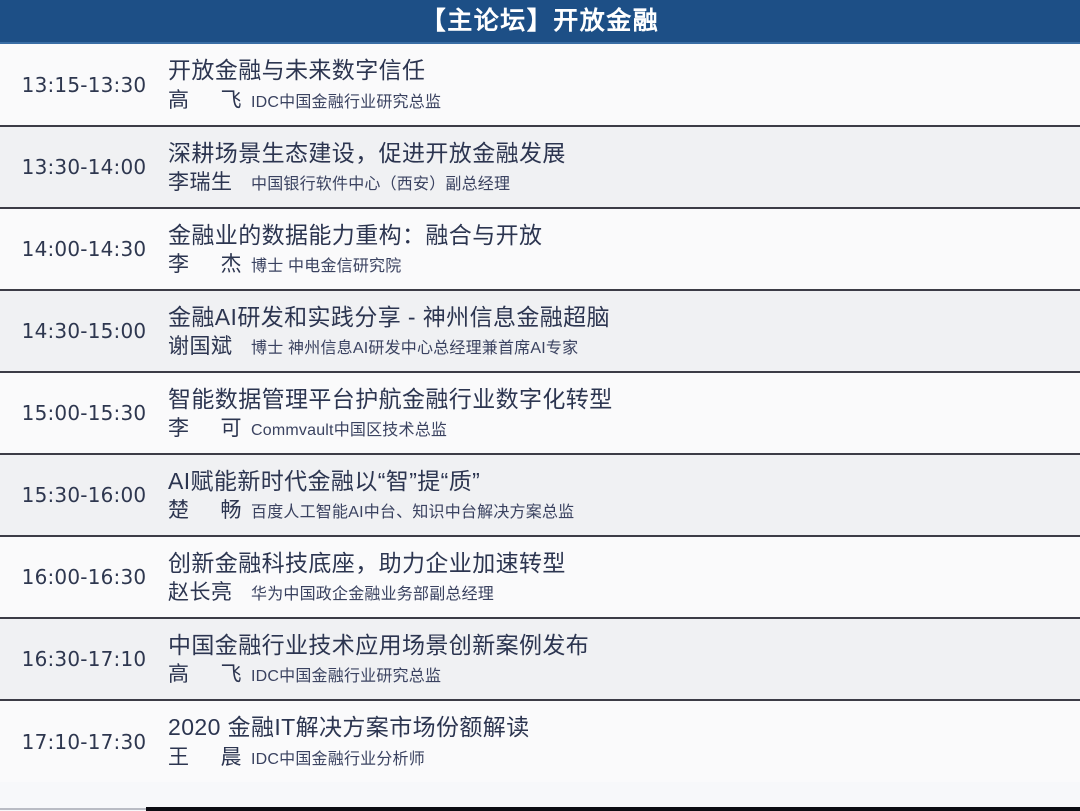  What do you see at coordinates (624, 593) in the screenshot?
I see `session-speaker-line: 赵长亮 华为中国政企金融业务部副总经理` at bounding box center [624, 593].